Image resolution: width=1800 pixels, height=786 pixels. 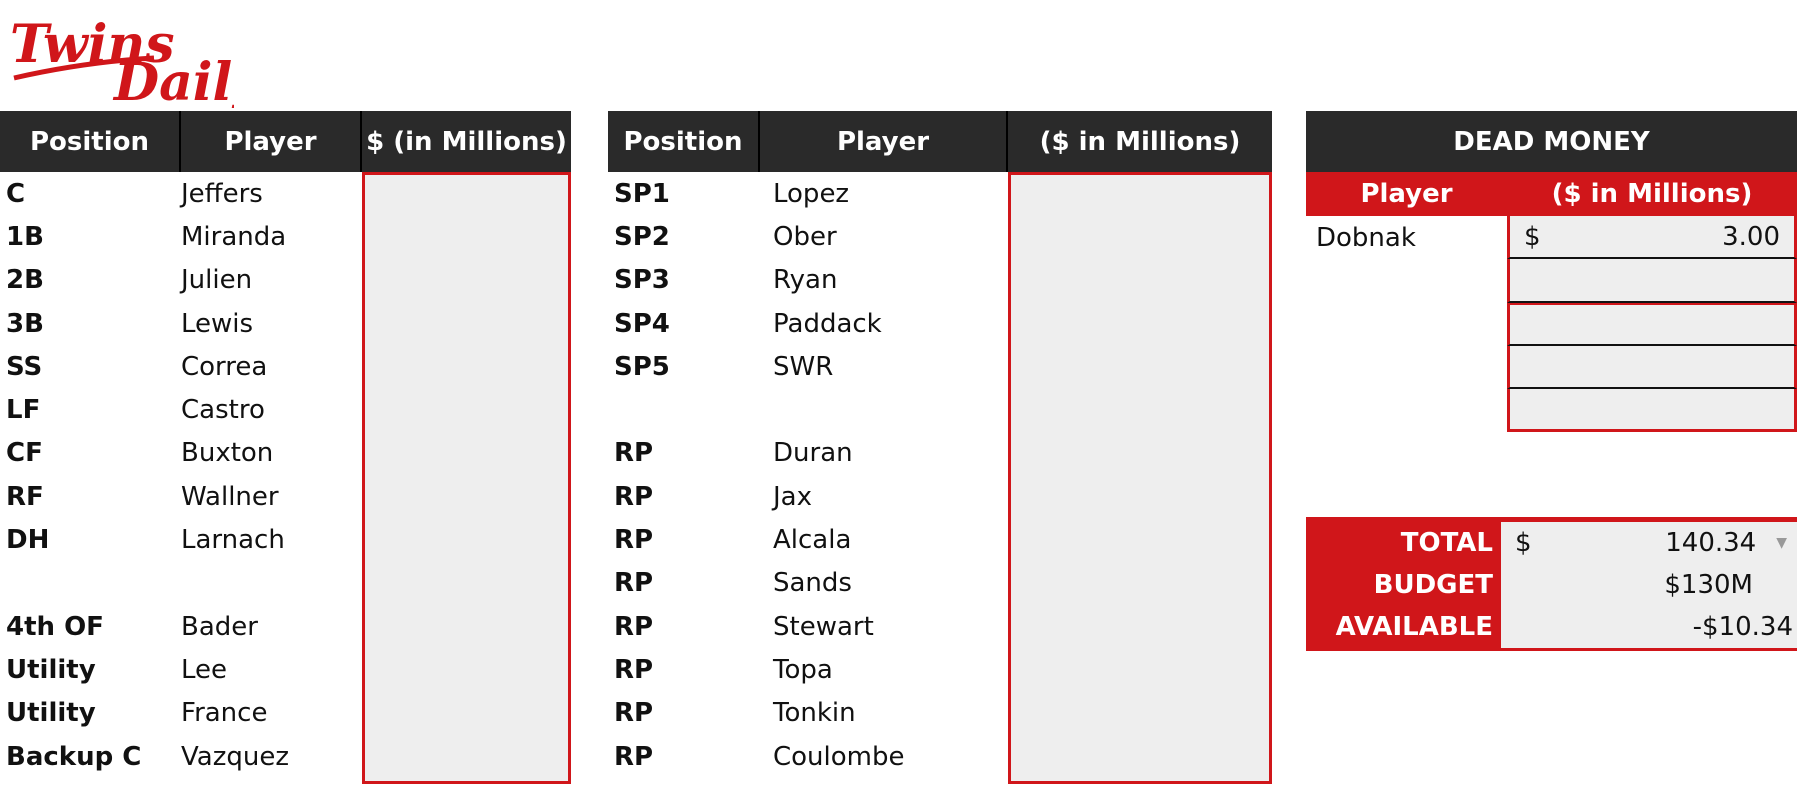 What do you see at coordinates (25, 496) in the screenshot?
I see `position-cell: RF` at bounding box center [25, 496].